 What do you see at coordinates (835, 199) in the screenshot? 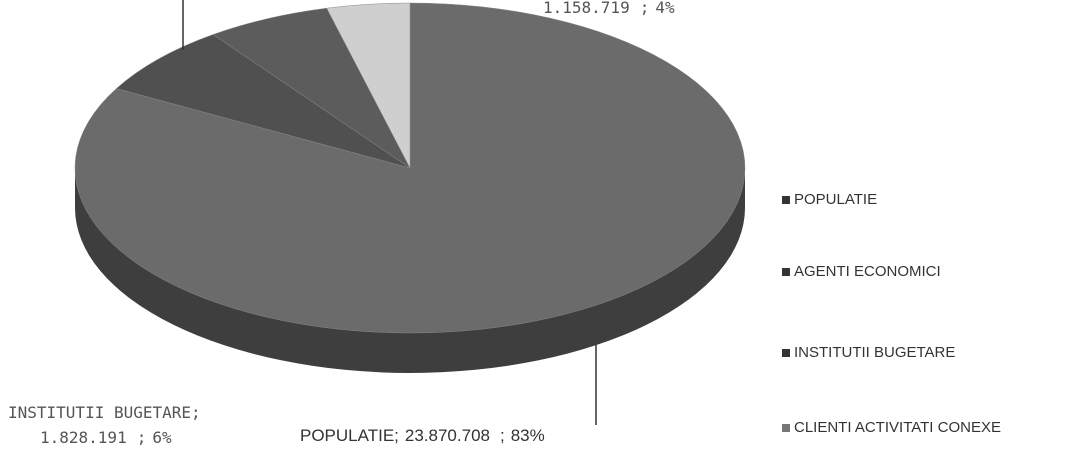
I see `legend-label: POPULATIE` at bounding box center [835, 199].